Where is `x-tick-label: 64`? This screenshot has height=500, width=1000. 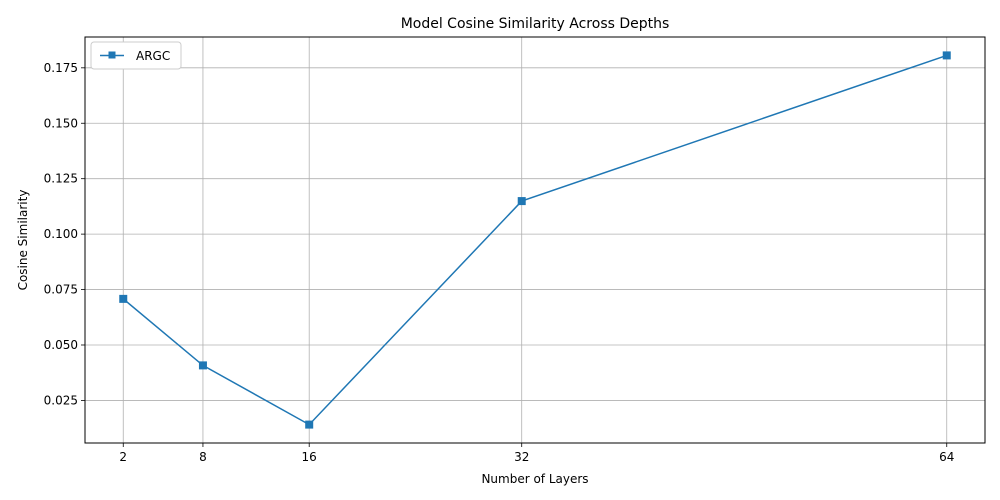
x-tick-label: 64 is located at coordinates (946, 457).